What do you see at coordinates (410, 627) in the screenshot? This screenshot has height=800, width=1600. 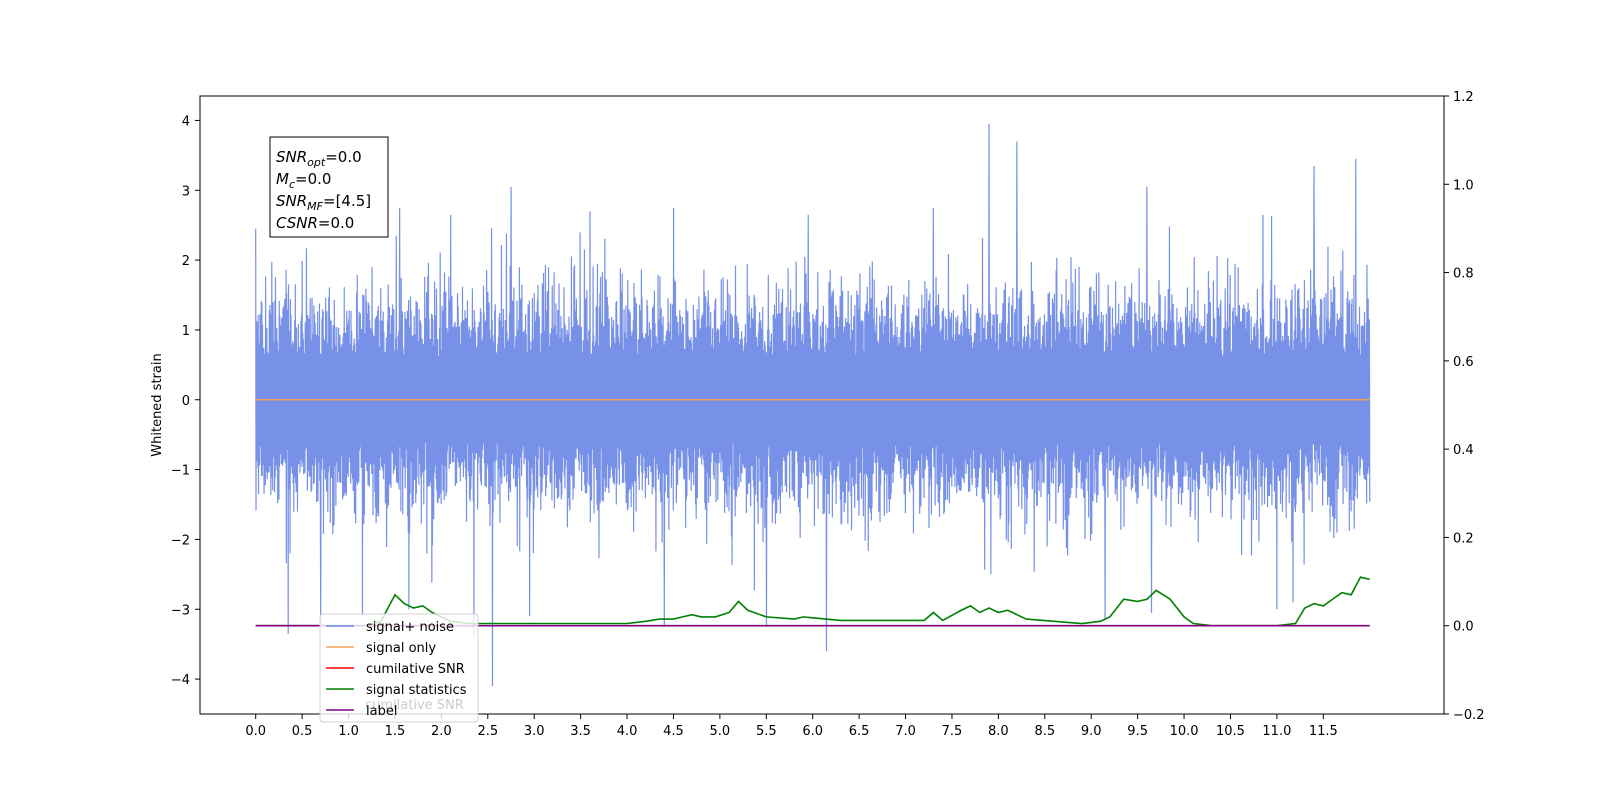 I see `legend-entry: signal+ noise` at bounding box center [410, 627].